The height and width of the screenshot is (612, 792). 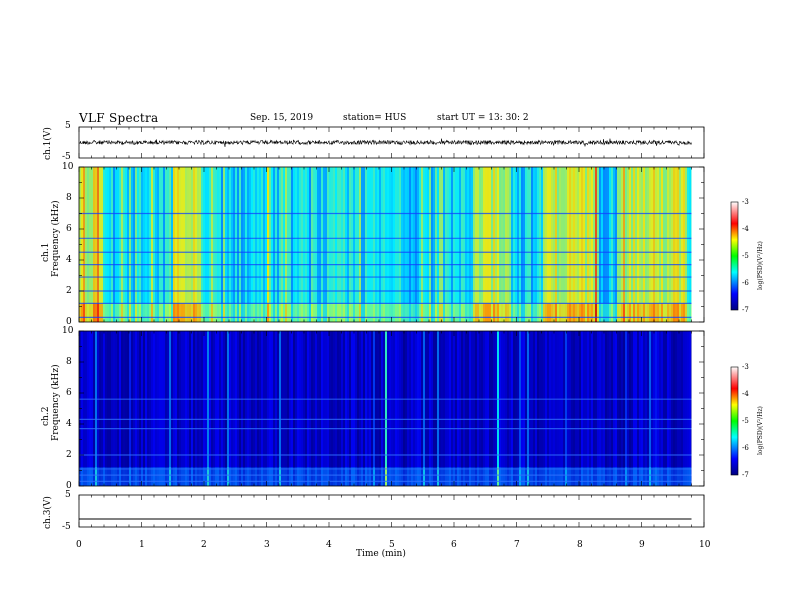 I want to click on colorbar2-tick: -7, so click(x=745, y=475).